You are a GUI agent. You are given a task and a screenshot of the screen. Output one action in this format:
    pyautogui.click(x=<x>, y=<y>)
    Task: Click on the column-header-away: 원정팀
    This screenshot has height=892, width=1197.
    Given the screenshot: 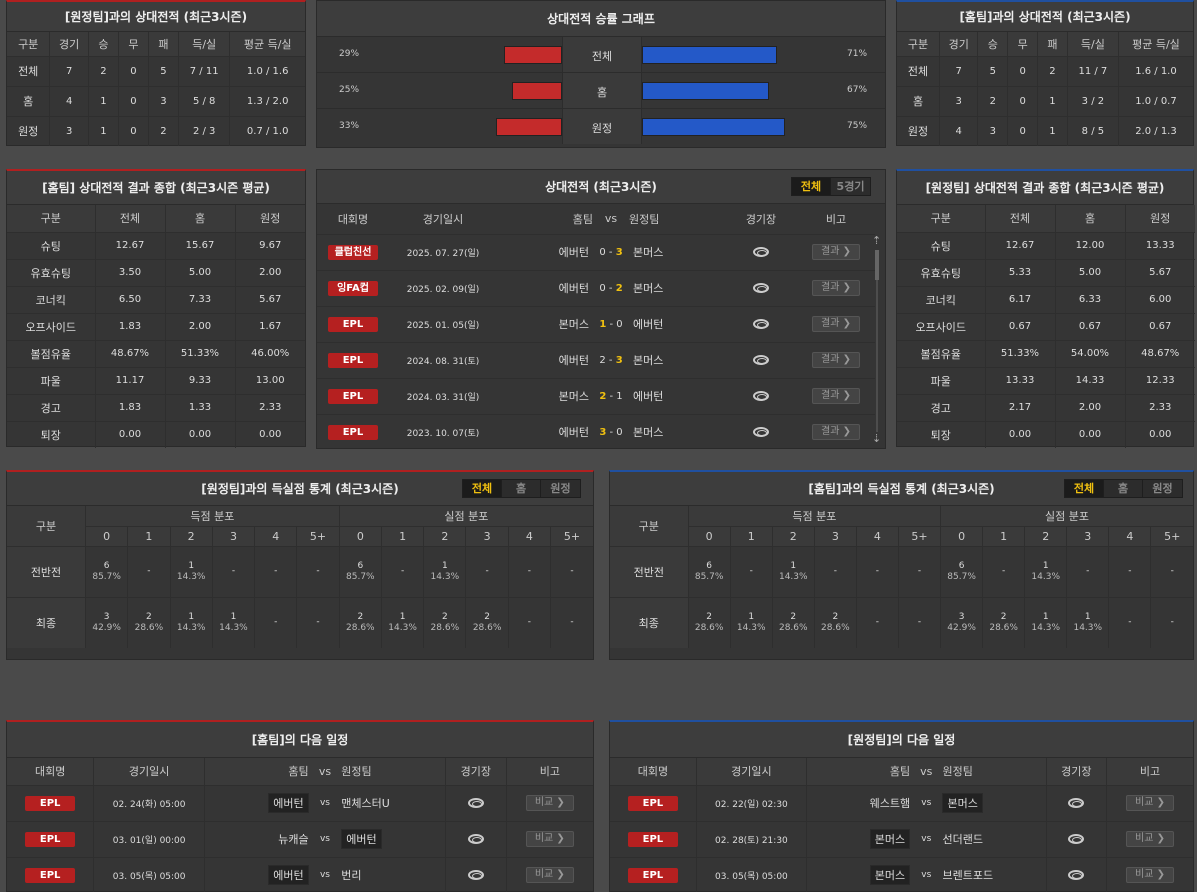 What is the action you would take?
    pyautogui.click(x=393, y=772)
    